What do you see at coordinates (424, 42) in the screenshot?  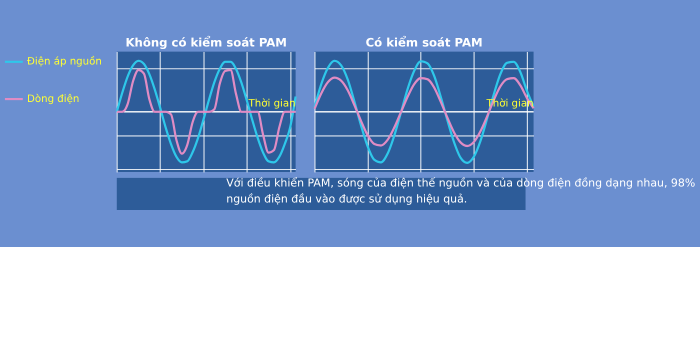 I see `chart-title: Có kiểm soát PAM` at bounding box center [424, 42].